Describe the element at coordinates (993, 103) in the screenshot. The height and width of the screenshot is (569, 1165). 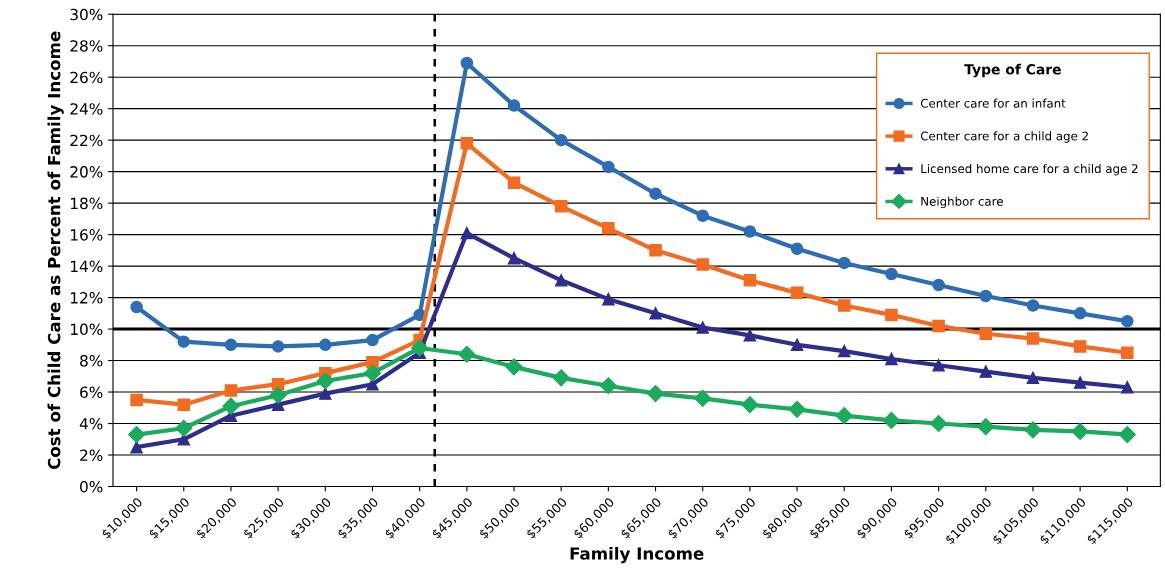
I see `legend-label: Center care for an infant` at that location.